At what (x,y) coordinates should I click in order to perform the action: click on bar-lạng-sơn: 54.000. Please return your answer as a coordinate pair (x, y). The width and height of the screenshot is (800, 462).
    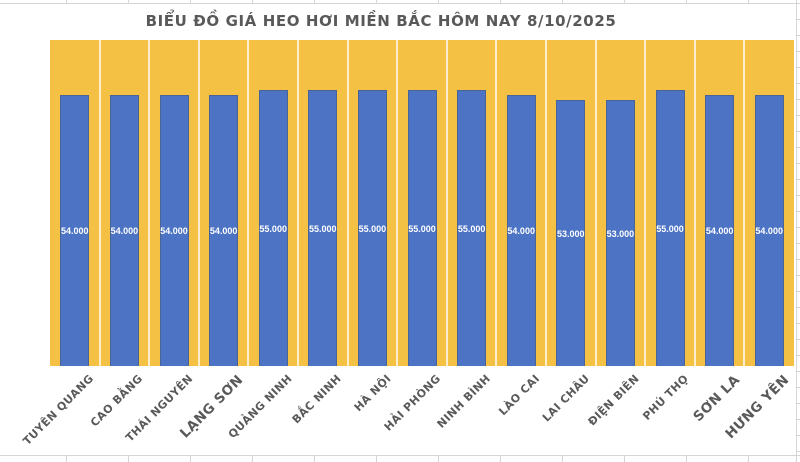
    Looking at the image, I should click on (224, 230).